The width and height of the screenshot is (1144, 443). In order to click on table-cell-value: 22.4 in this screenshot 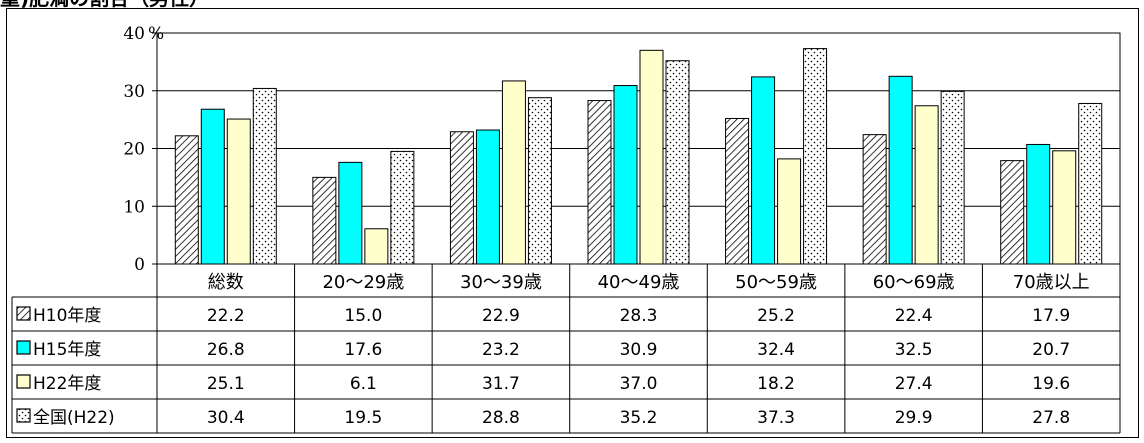, I will do `click(914, 316)`.